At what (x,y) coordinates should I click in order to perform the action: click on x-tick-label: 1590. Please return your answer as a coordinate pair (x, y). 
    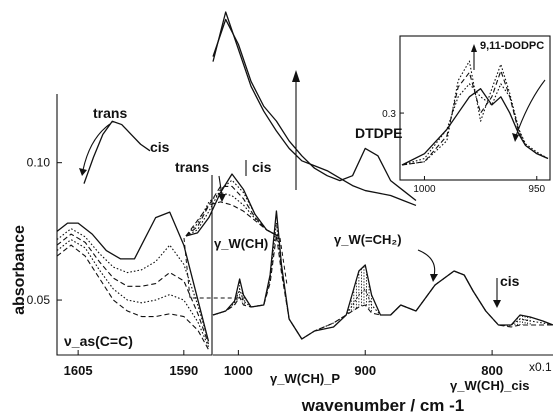
    Looking at the image, I should click on (183, 370).